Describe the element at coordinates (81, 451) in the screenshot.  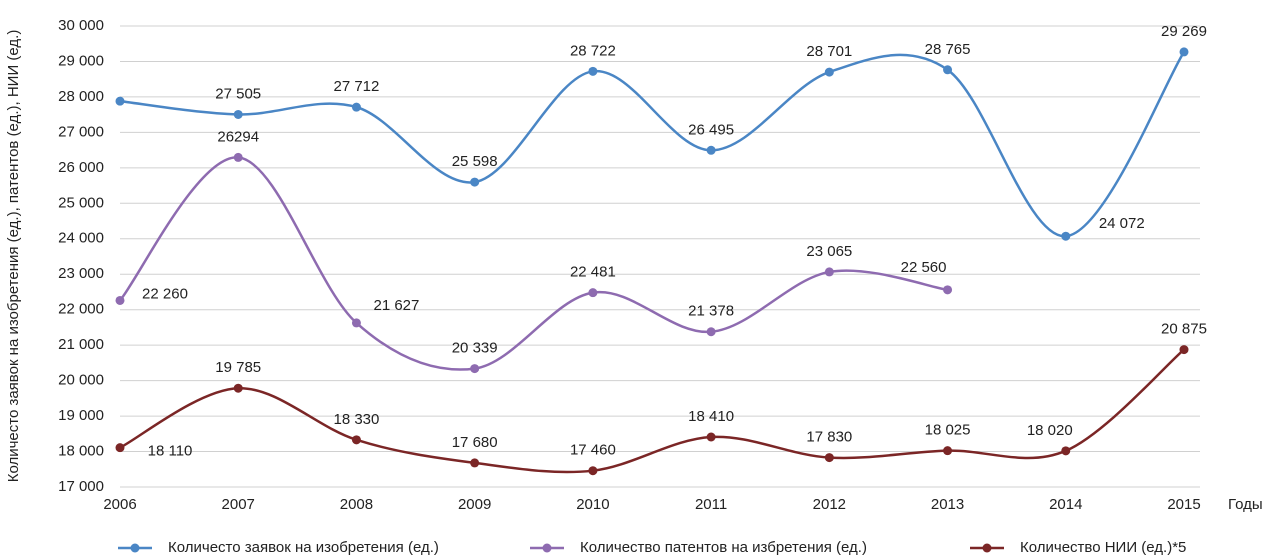
I see `y-tick-label: 18 000` at that location.